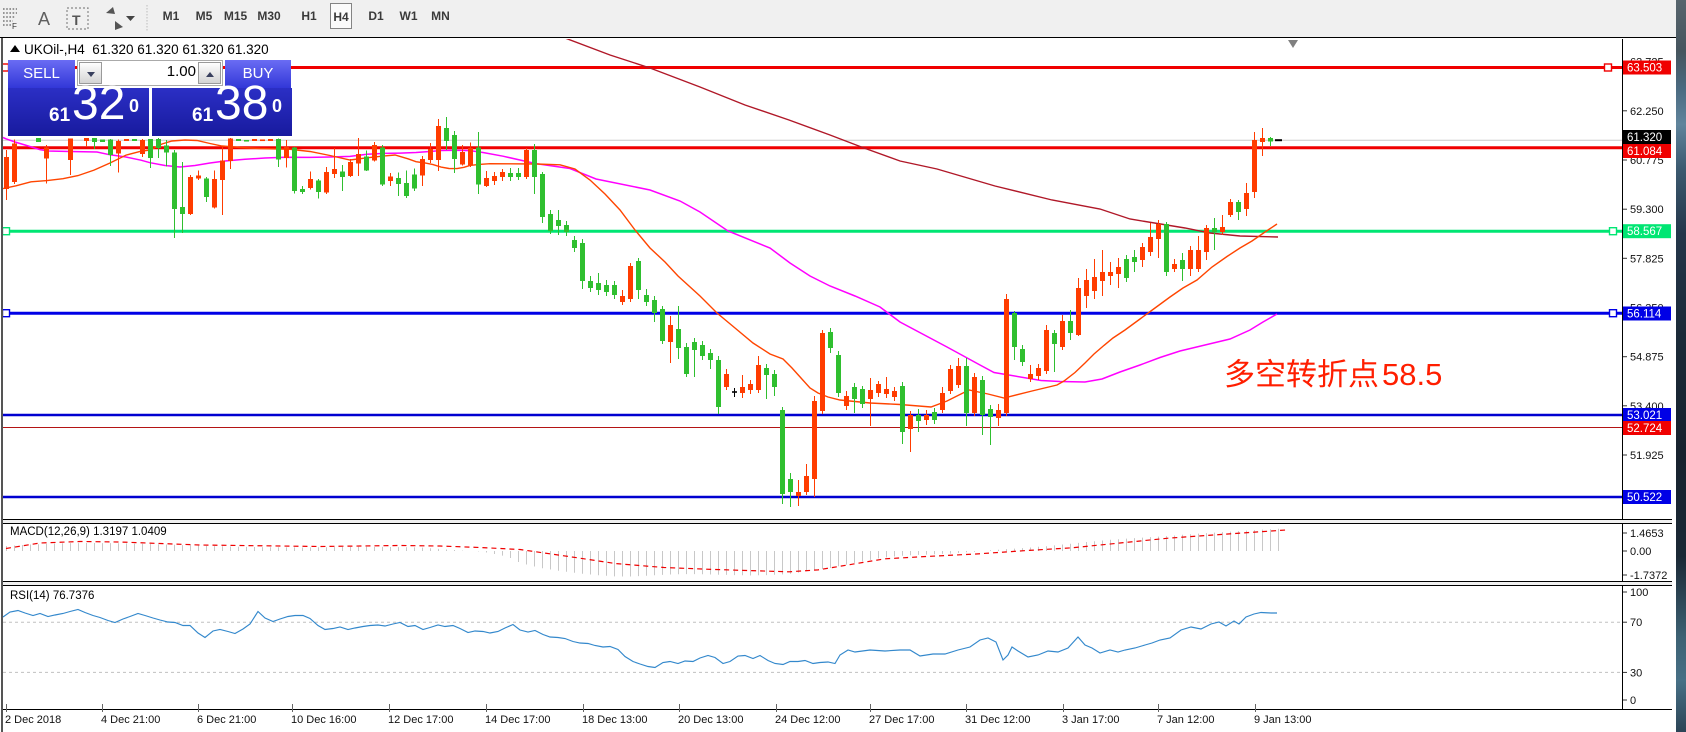 This screenshot has height=732, width=1686. I want to click on svg-text: 7 Jan 12:00, so click(1186, 720).